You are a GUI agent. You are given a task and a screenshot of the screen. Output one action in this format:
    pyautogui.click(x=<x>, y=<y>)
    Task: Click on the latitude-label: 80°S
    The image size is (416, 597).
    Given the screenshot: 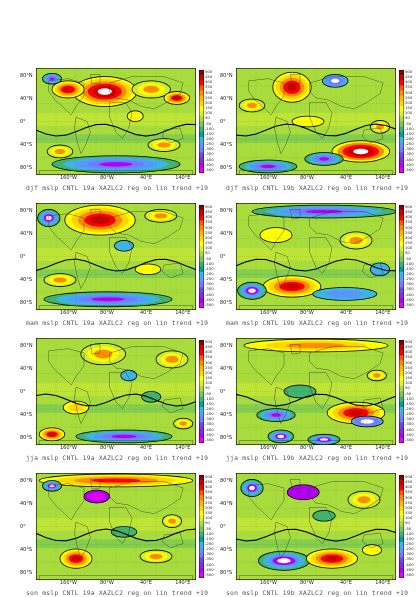 What is the action you would take?
    pyautogui.click(x=226, y=573)
    